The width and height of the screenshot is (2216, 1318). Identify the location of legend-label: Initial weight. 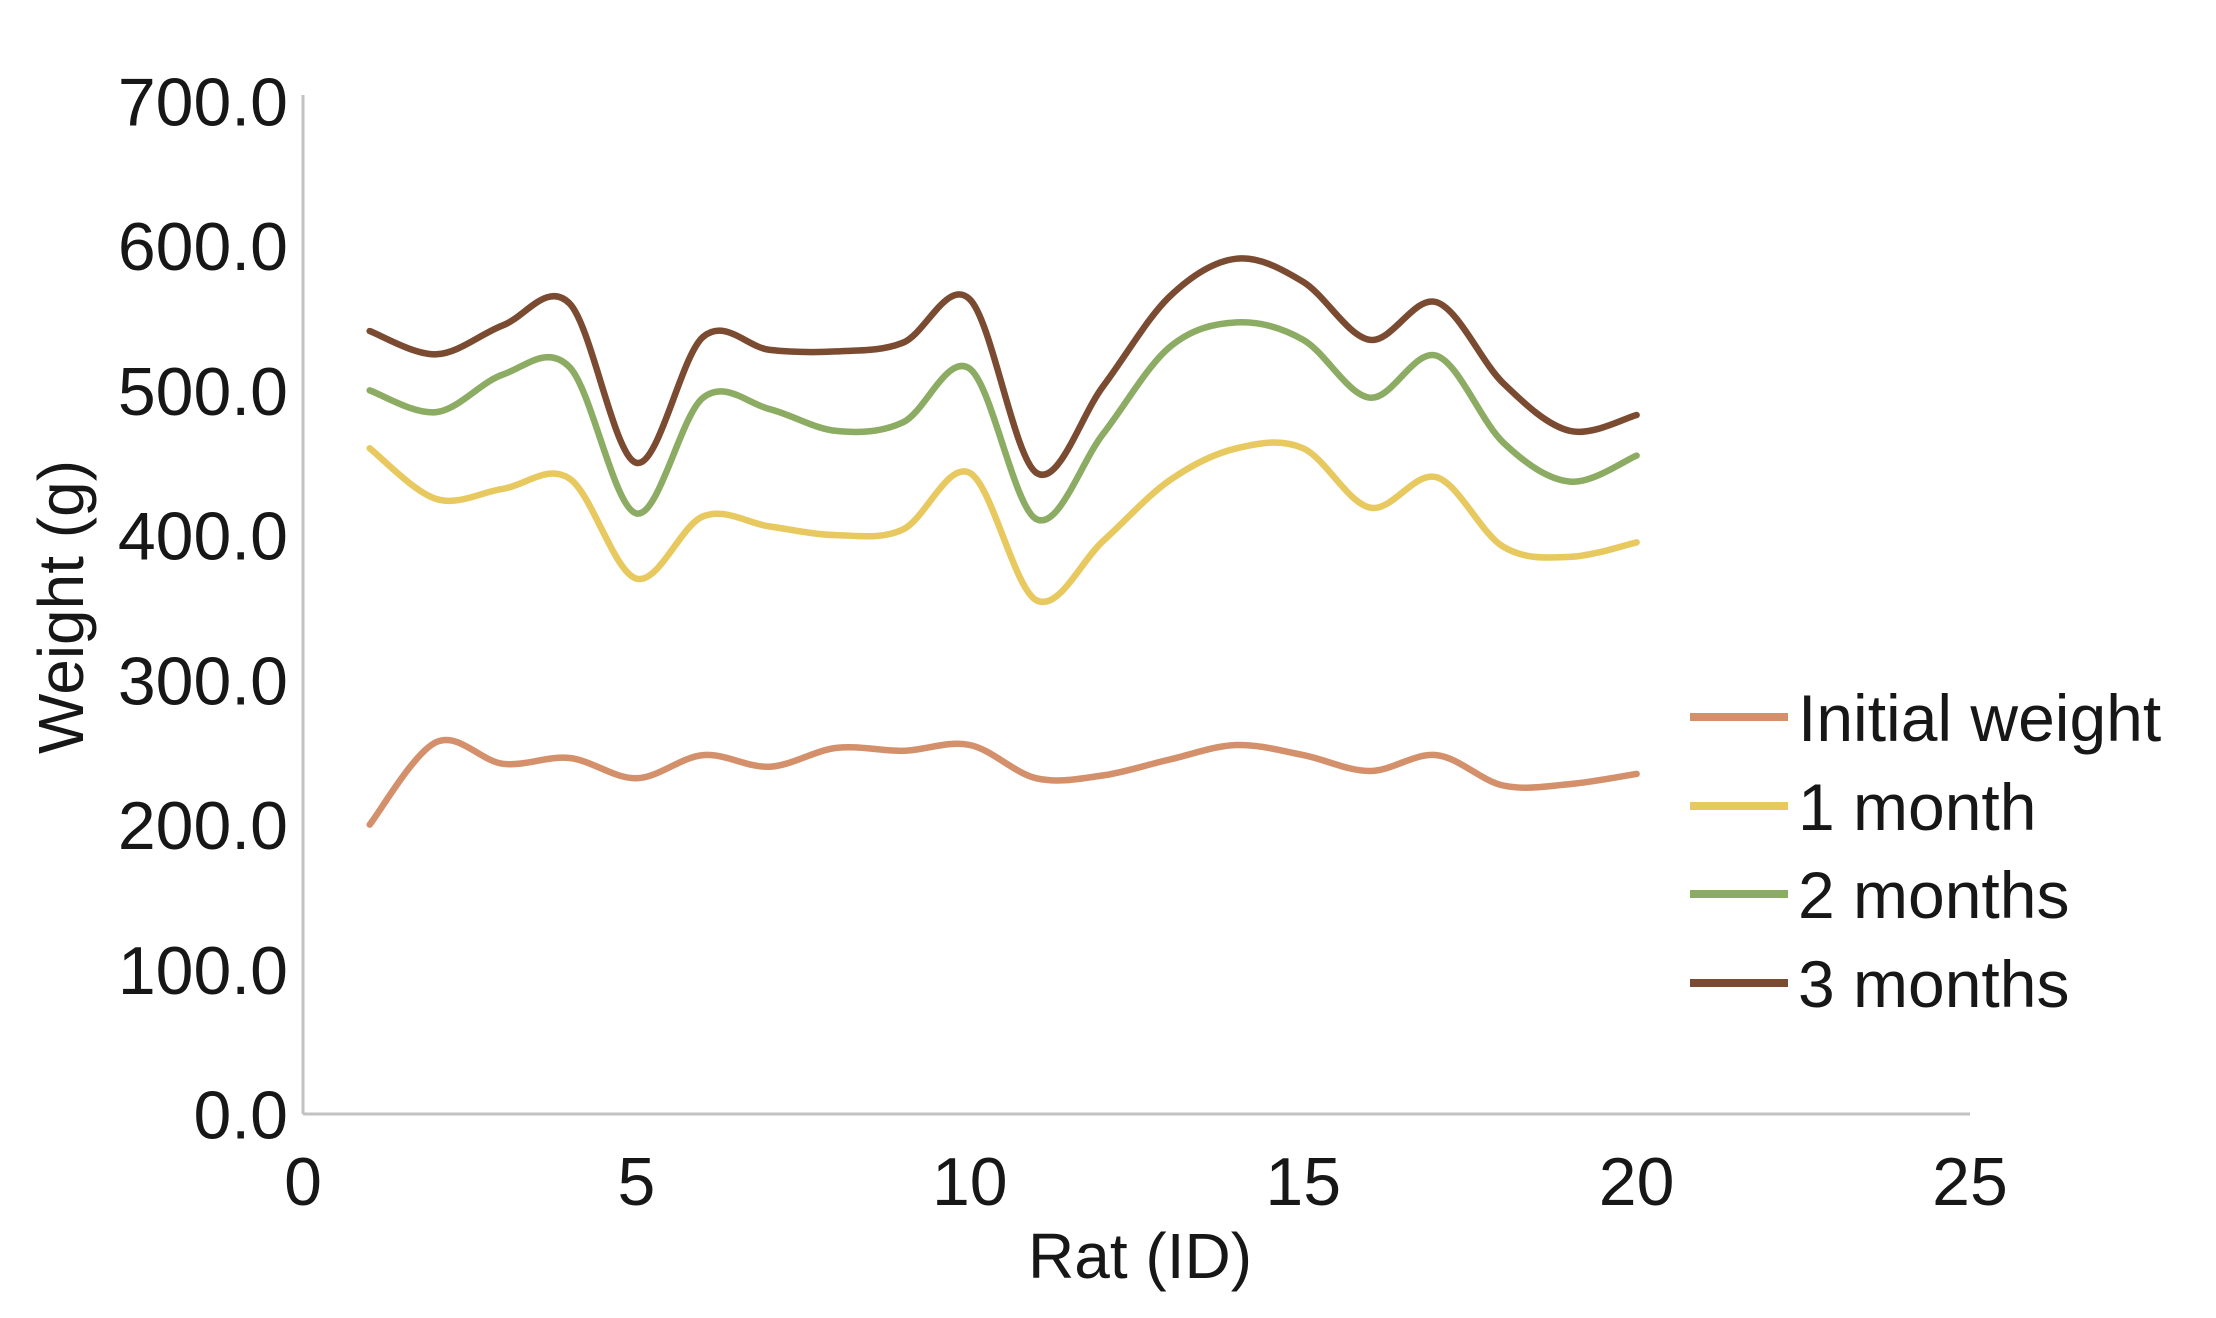
(1979, 718).